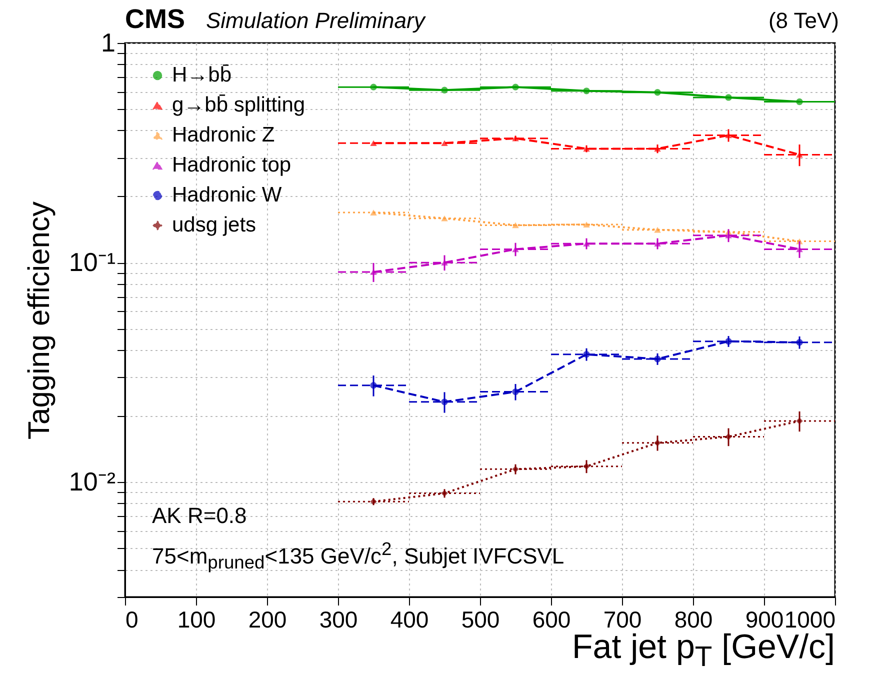  Describe the element at coordinates (202, 75) in the screenshot. I see `legend-label: H→bb̄` at that location.